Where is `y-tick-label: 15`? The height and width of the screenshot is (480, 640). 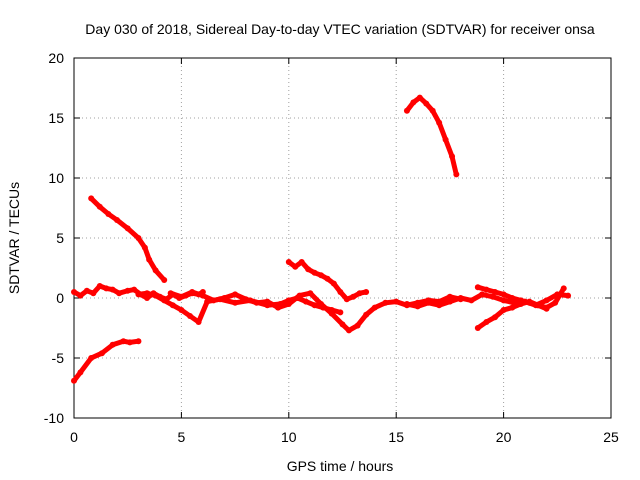 y-tick-label: 15 is located at coordinates (56, 118).